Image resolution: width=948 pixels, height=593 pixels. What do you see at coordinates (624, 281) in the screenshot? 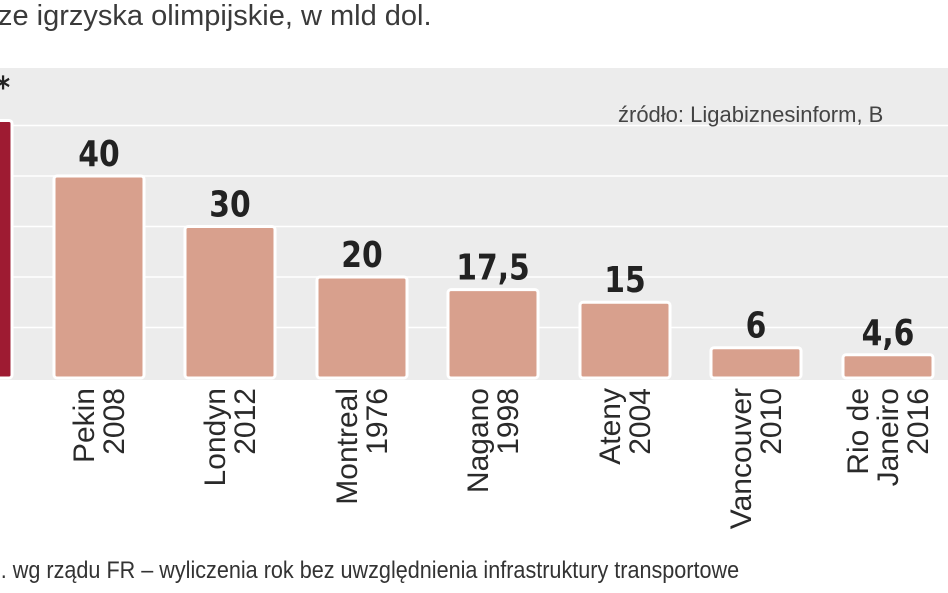
I see `bar-value-label: 15` at bounding box center [624, 281].